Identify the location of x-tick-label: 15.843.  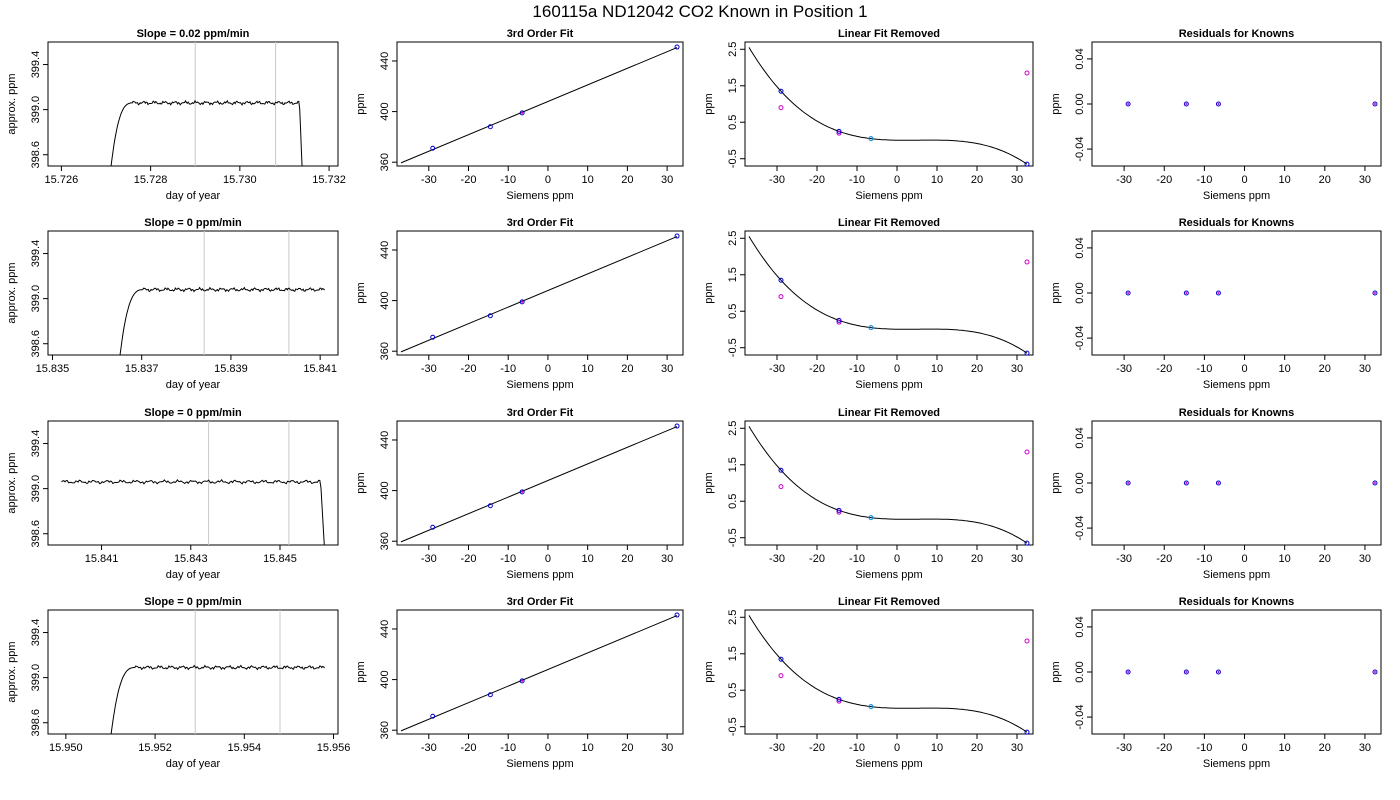
(191, 559).